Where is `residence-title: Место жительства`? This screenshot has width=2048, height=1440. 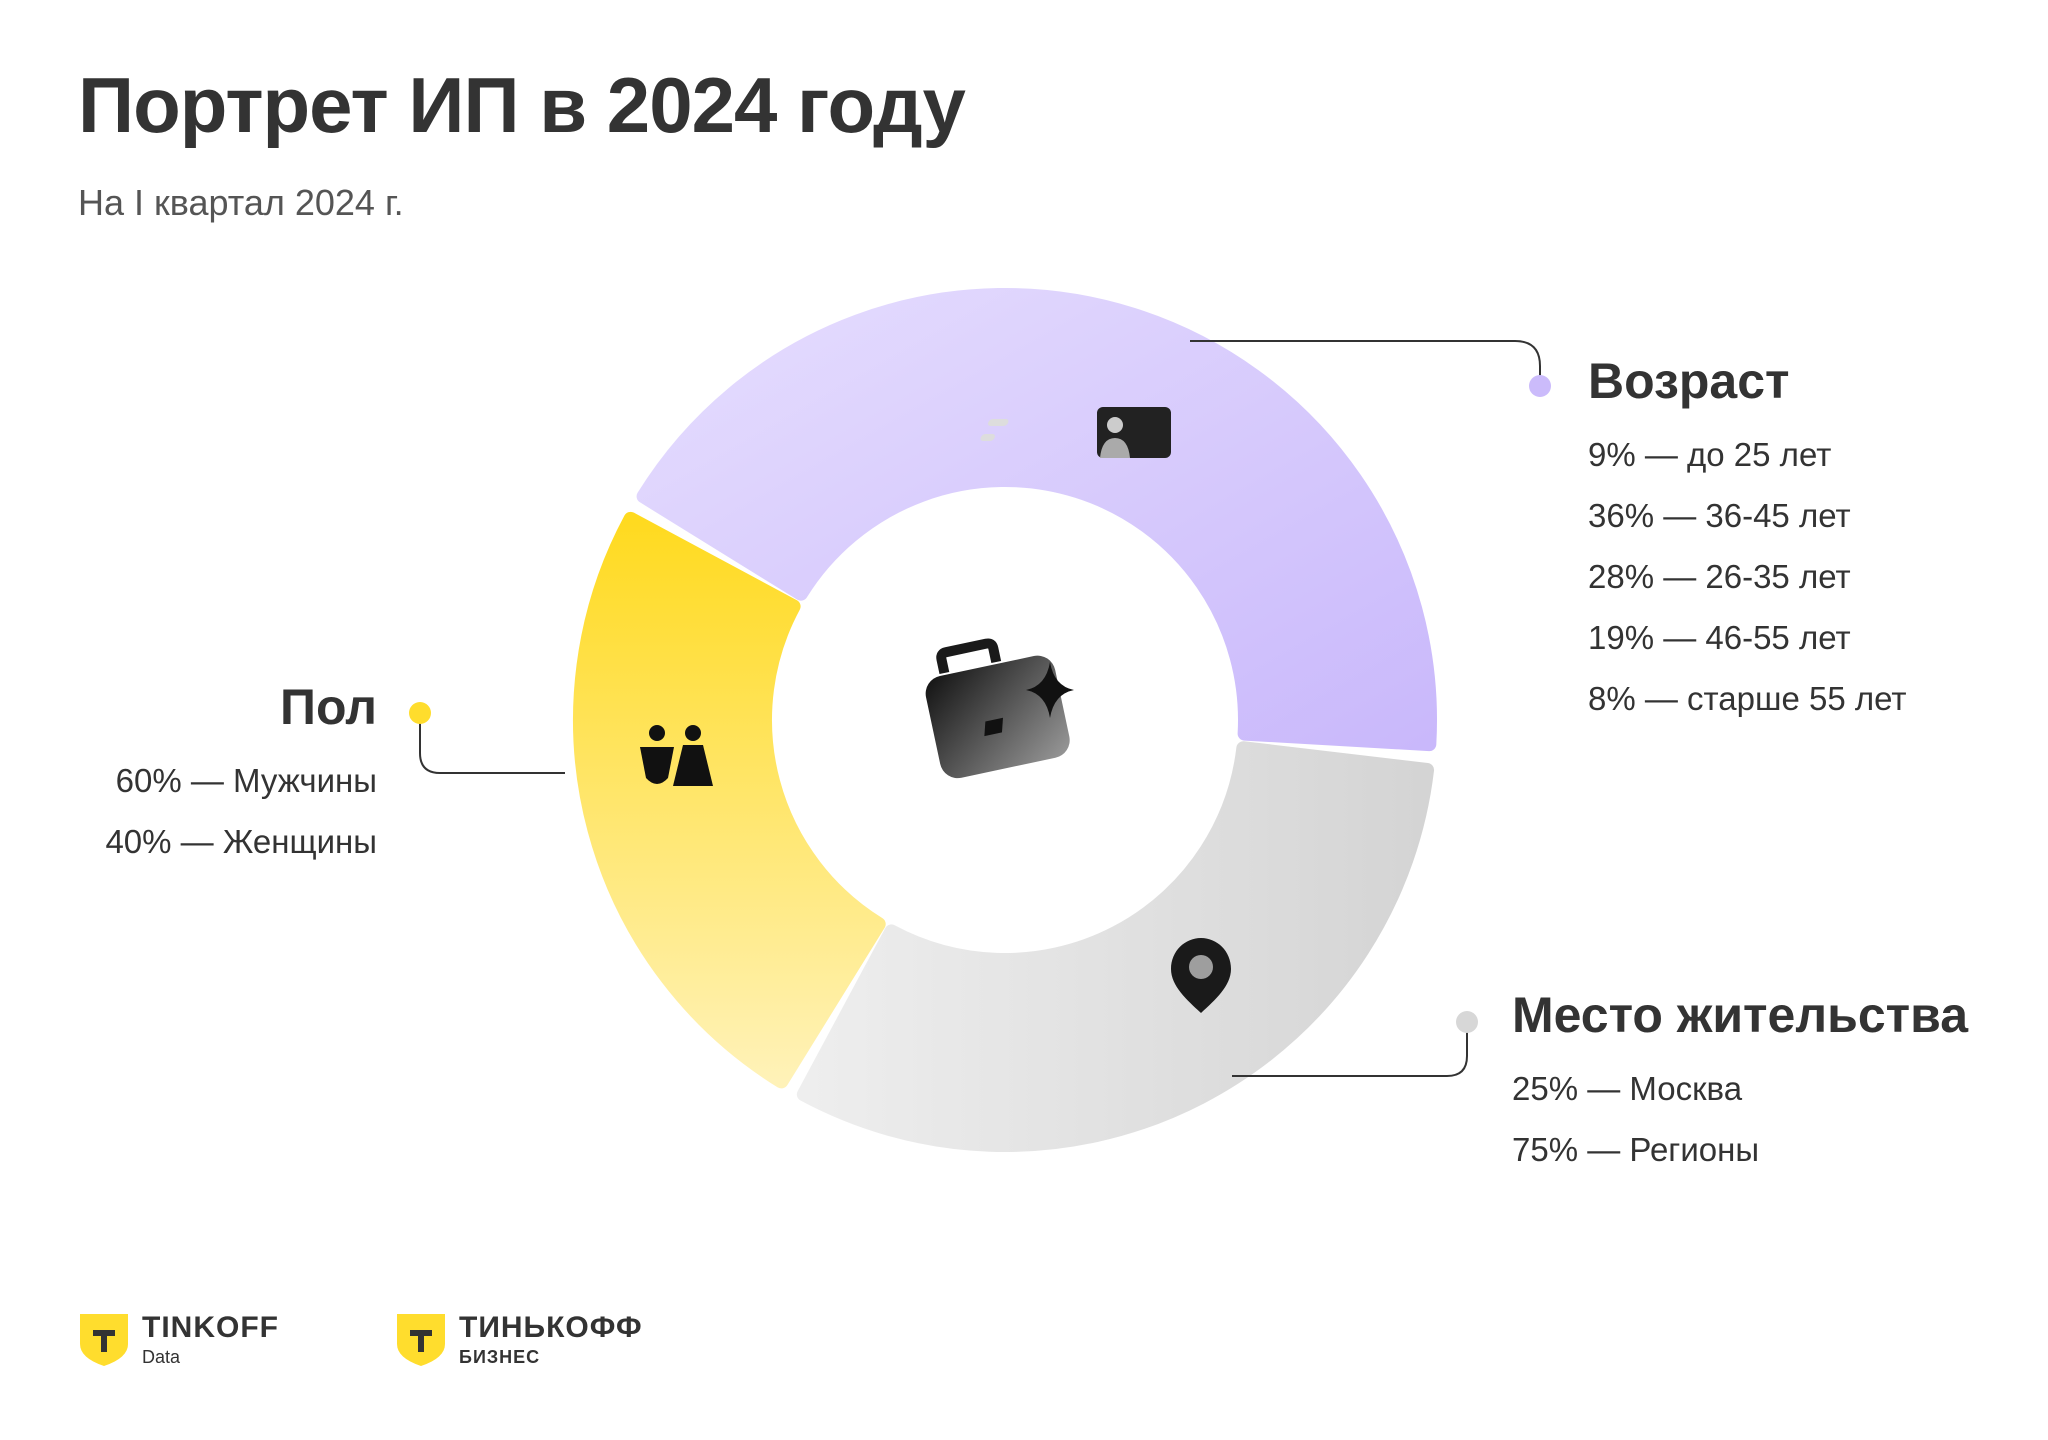
residence-title: Место жительства is located at coordinates (1740, 1015).